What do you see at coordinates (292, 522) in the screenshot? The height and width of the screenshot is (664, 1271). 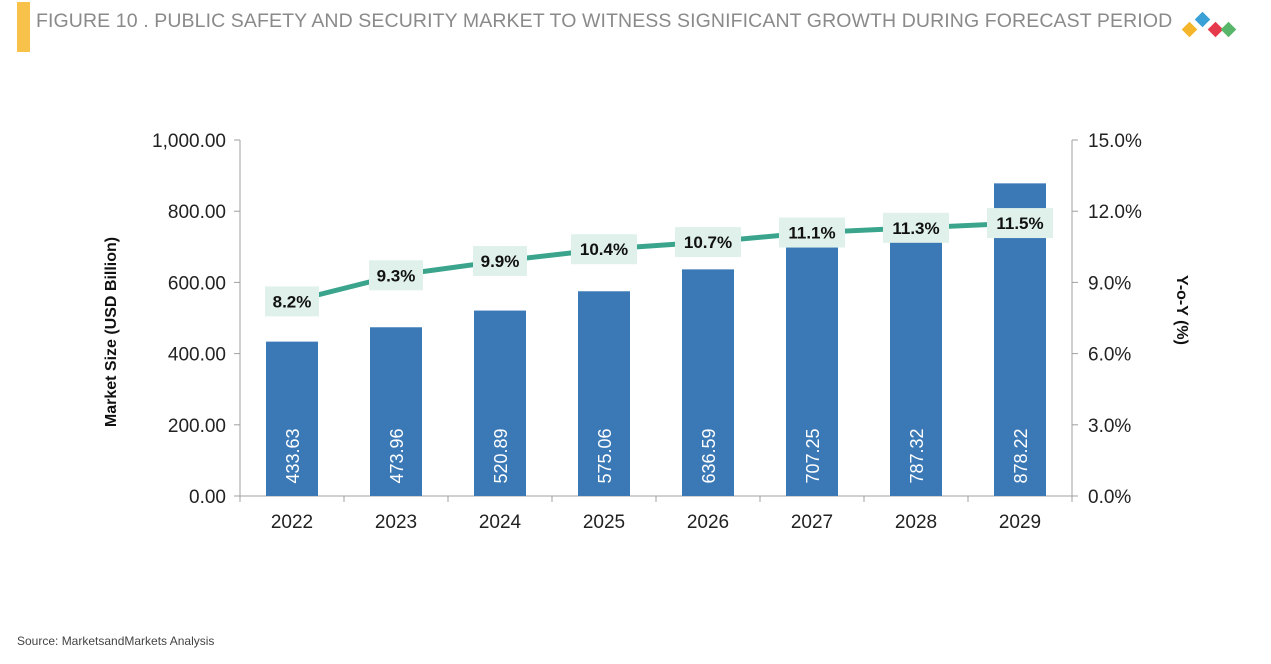 I see `x-tick-label: 2022` at bounding box center [292, 522].